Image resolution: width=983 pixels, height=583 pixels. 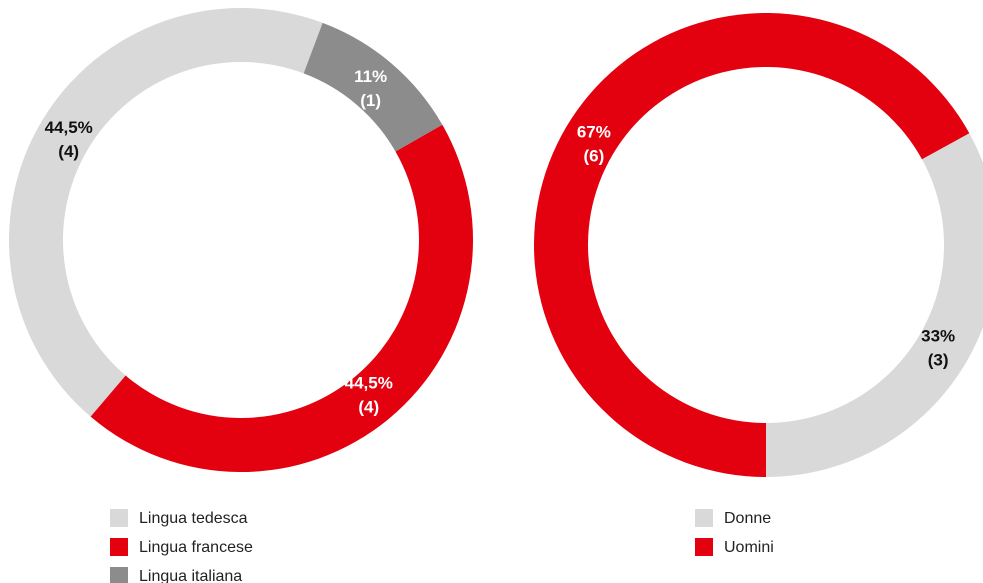 What do you see at coordinates (749, 547) in the screenshot?
I see `legend-label: Uomini` at bounding box center [749, 547].